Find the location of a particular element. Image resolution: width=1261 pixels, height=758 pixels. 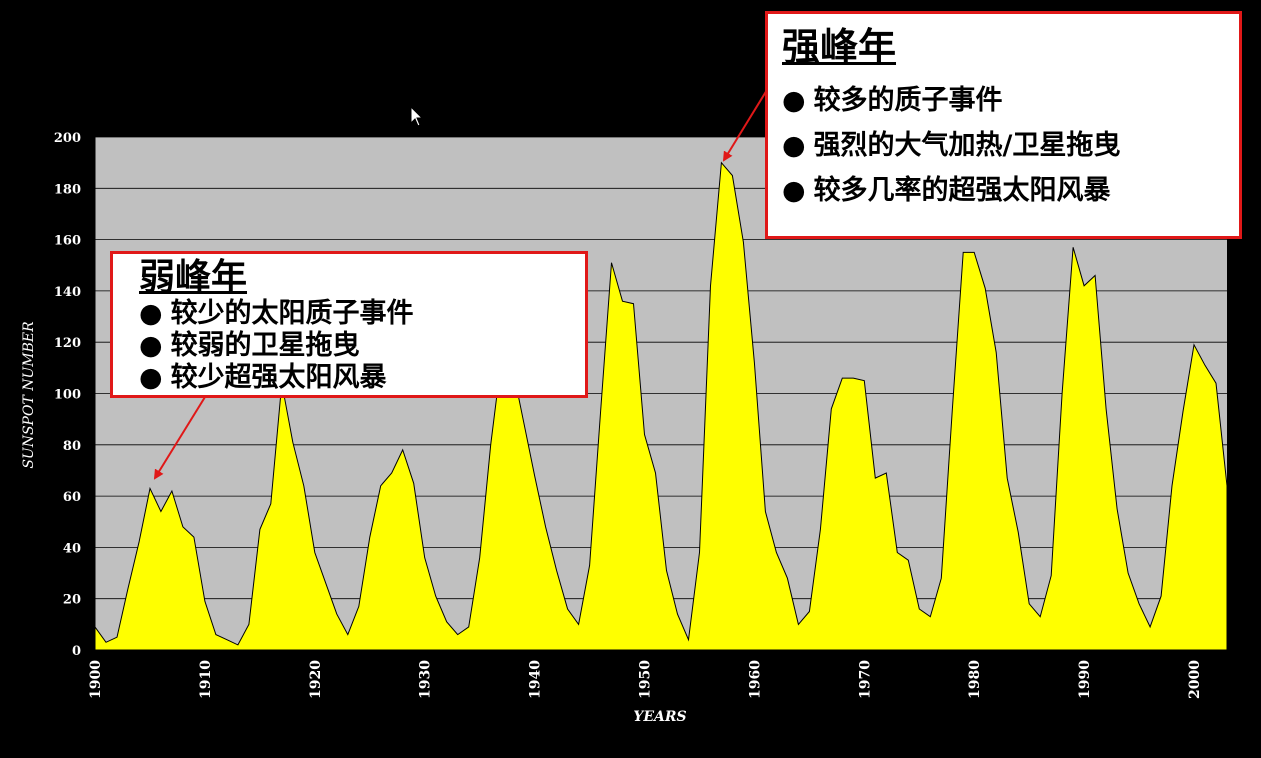

strong-peak-title: 强峰年 is located at coordinates (839, 46).